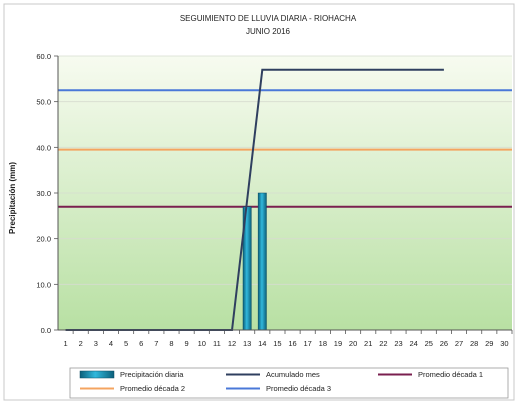 This screenshot has height=409, width=518. What do you see at coordinates (444, 343) in the screenshot?
I see `x-tick-label: 26` at bounding box center [444, 343].